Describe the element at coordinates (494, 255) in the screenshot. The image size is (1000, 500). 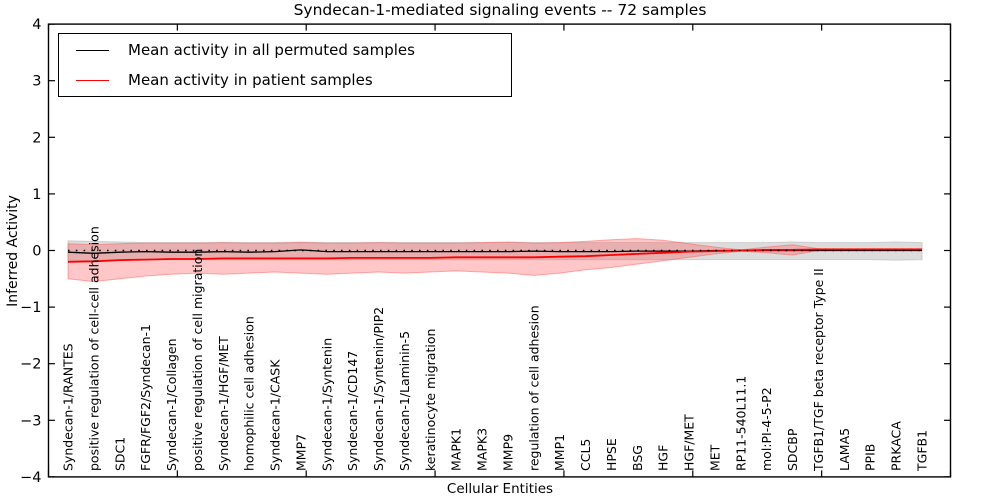
I see `patient-mean-line` at that location.